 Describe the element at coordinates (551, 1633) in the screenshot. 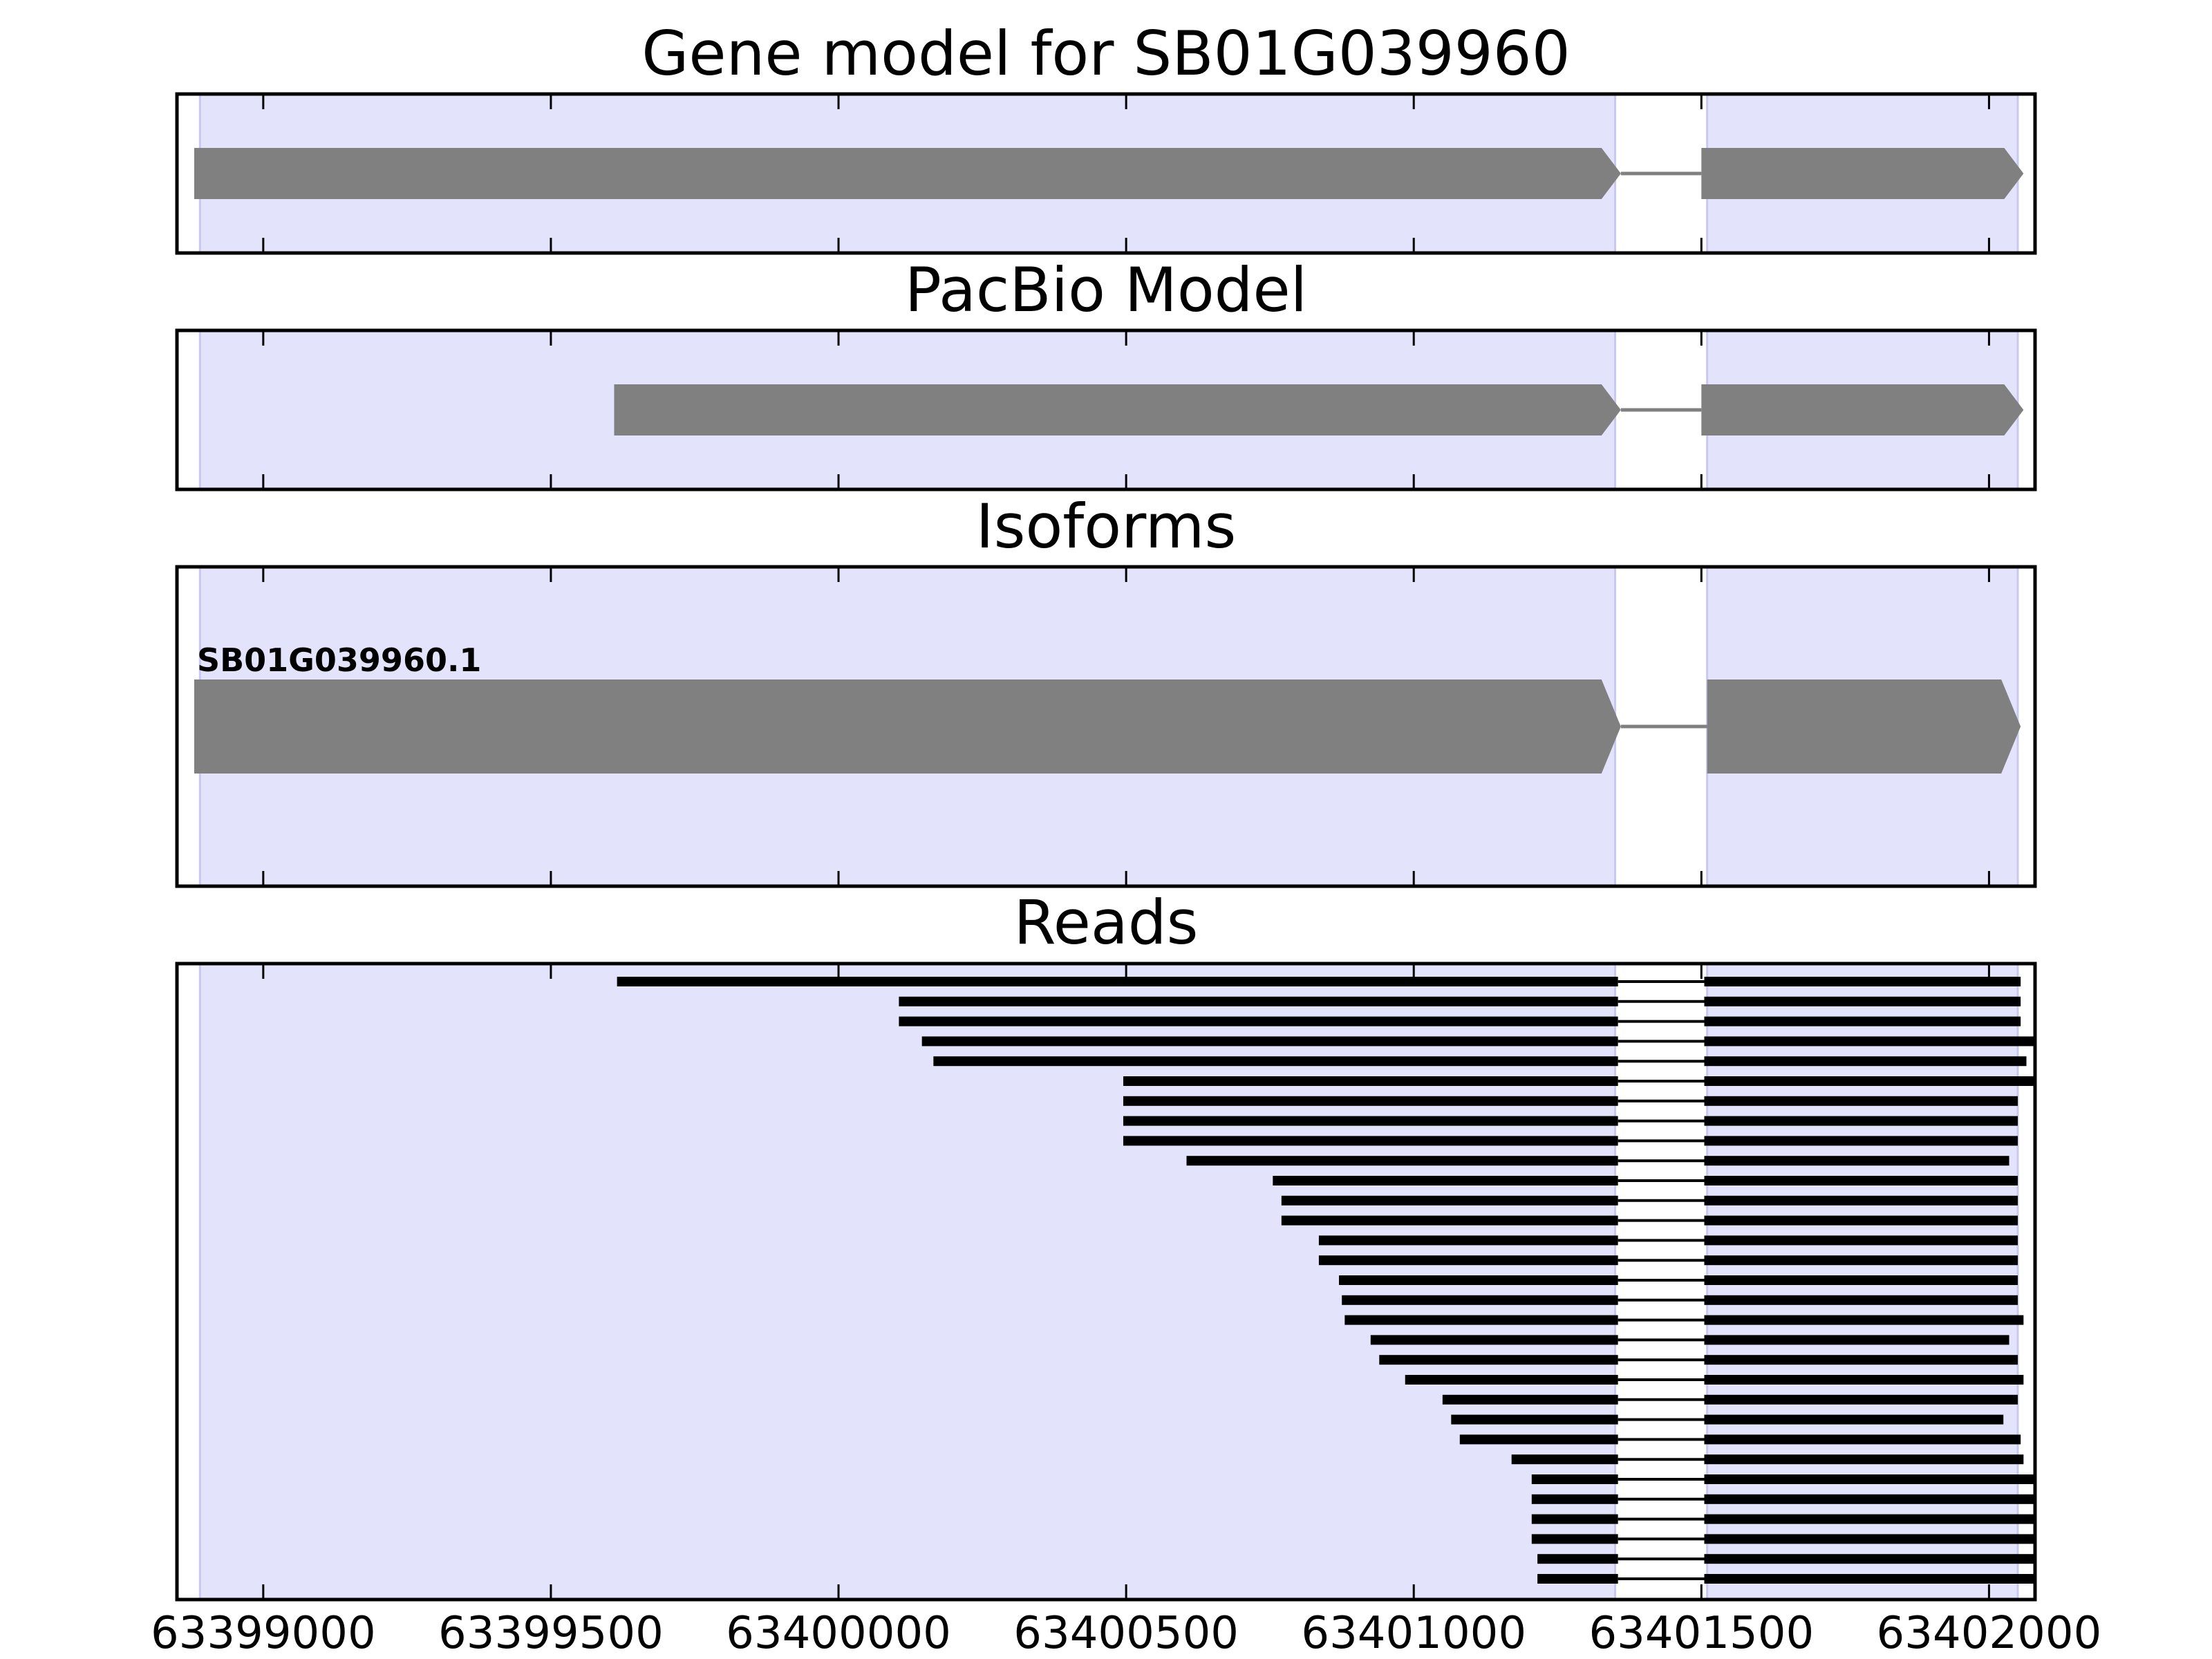

I see `x-tick-label: 63399500` at that location.